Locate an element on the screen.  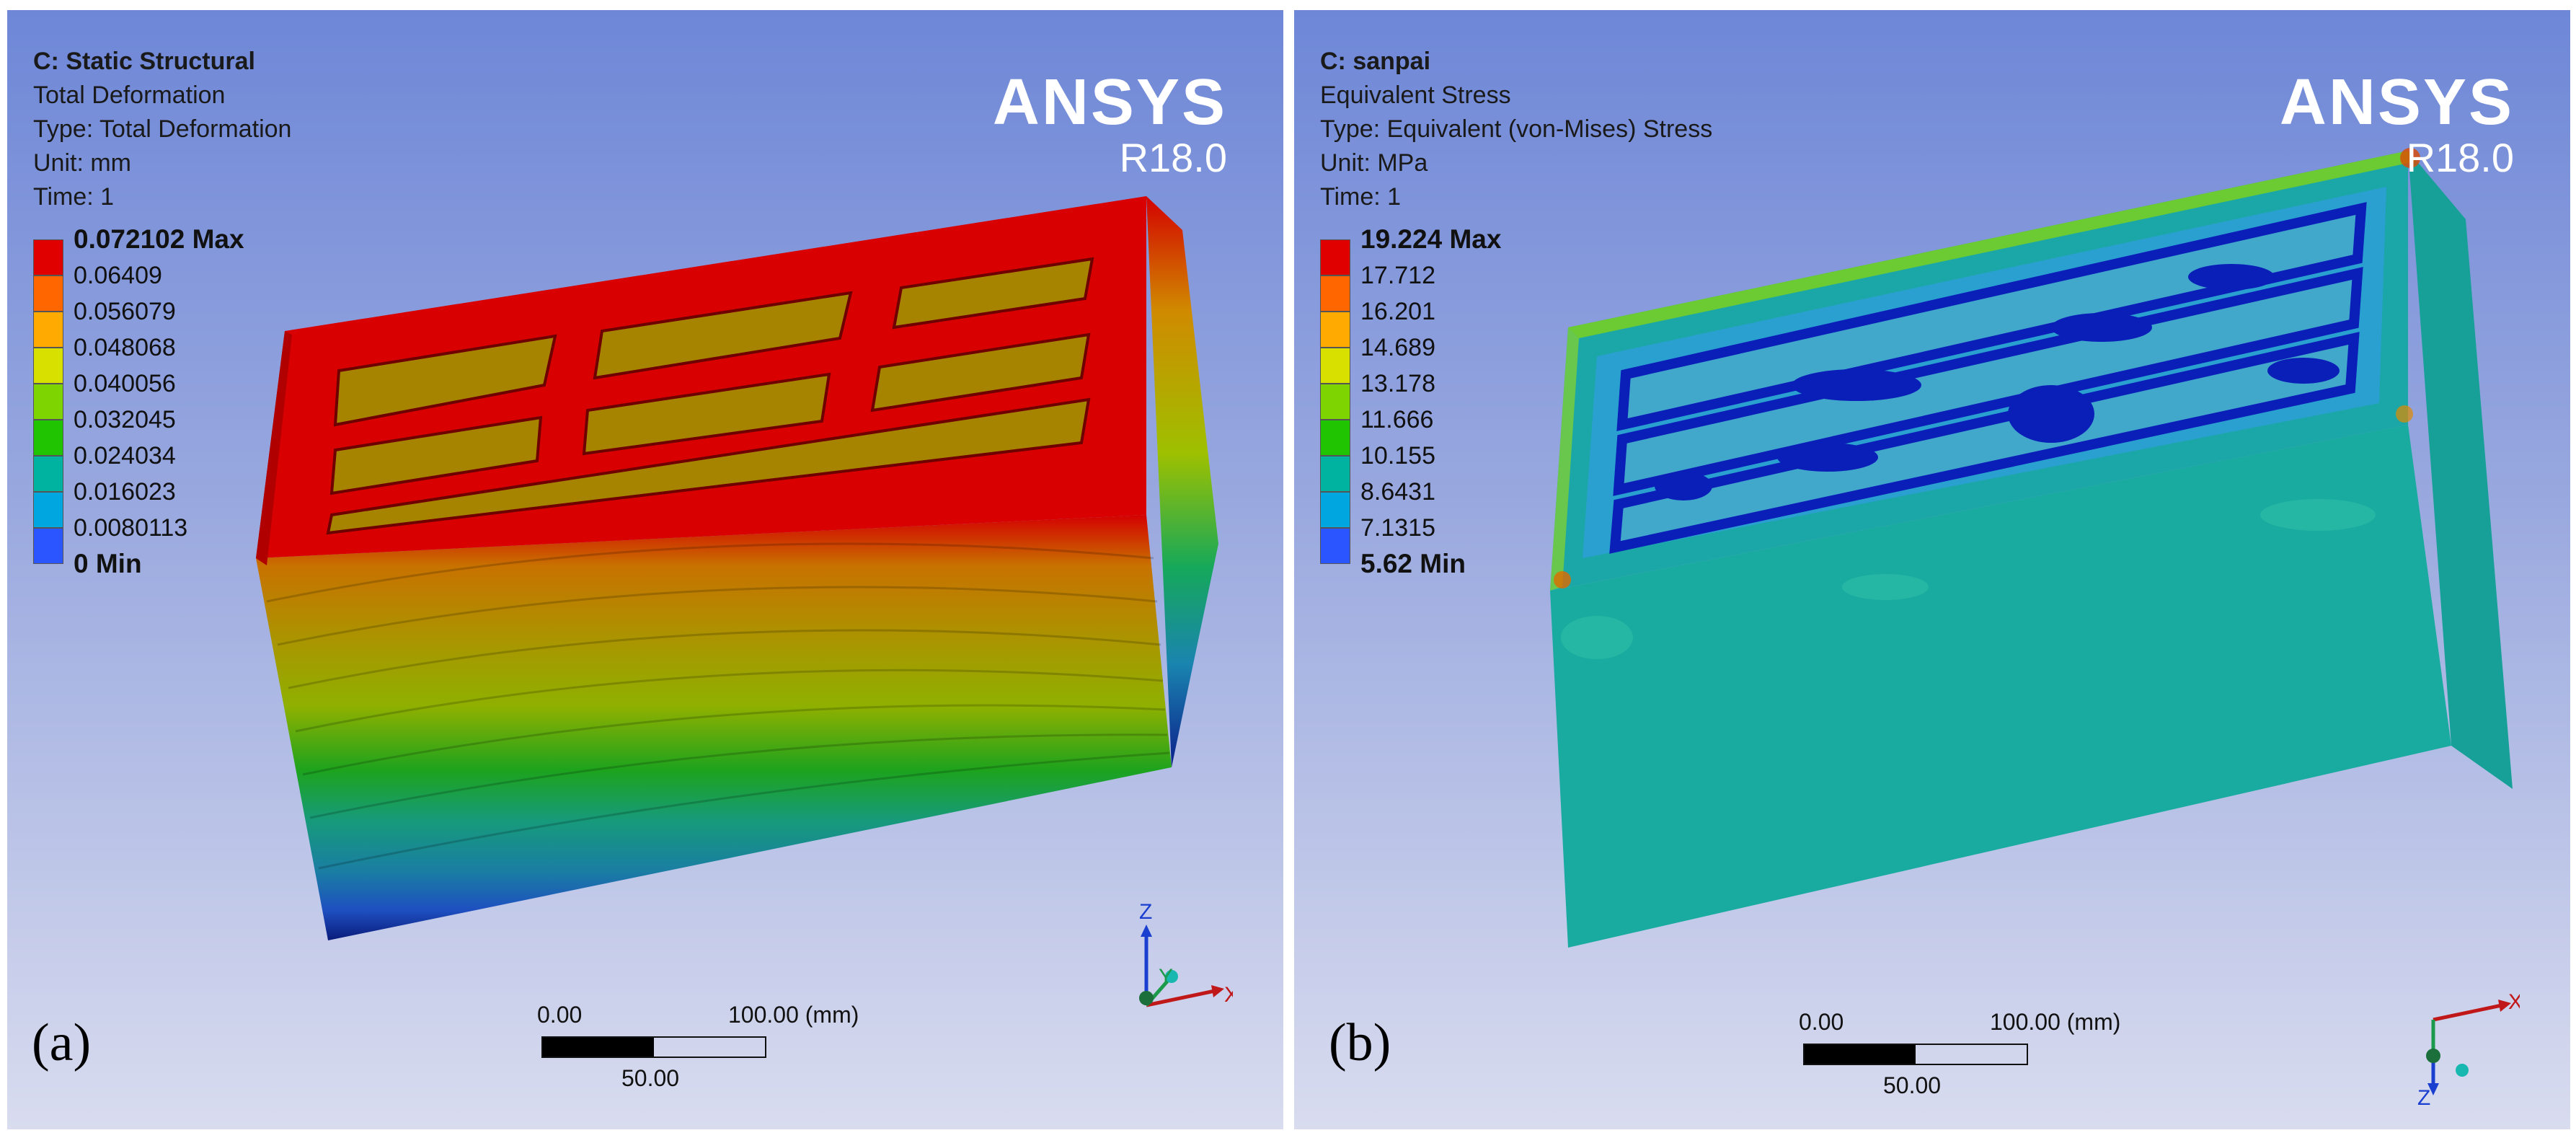
axis-triad: Z Y X is located at coordinates (1161, 962).